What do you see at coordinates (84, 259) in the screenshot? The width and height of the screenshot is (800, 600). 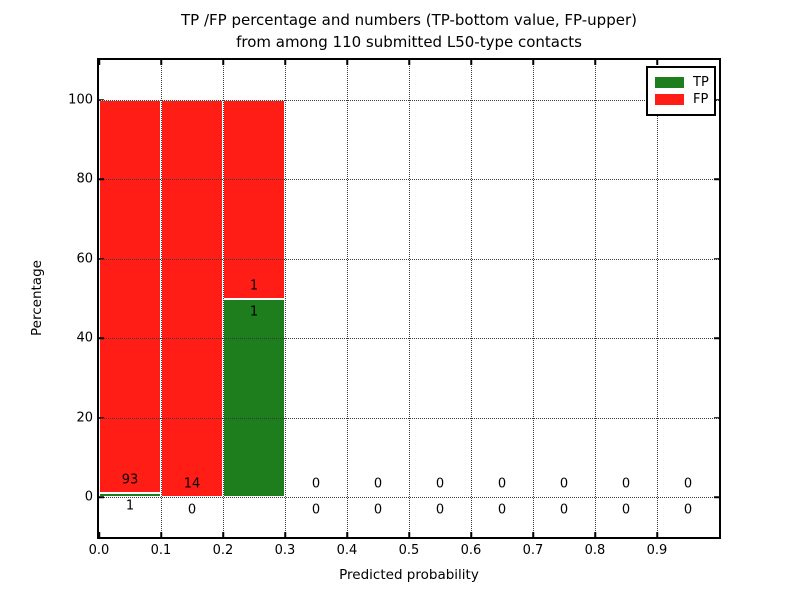 I see `y-tick-label: 60` at bounding box center [84, 259].